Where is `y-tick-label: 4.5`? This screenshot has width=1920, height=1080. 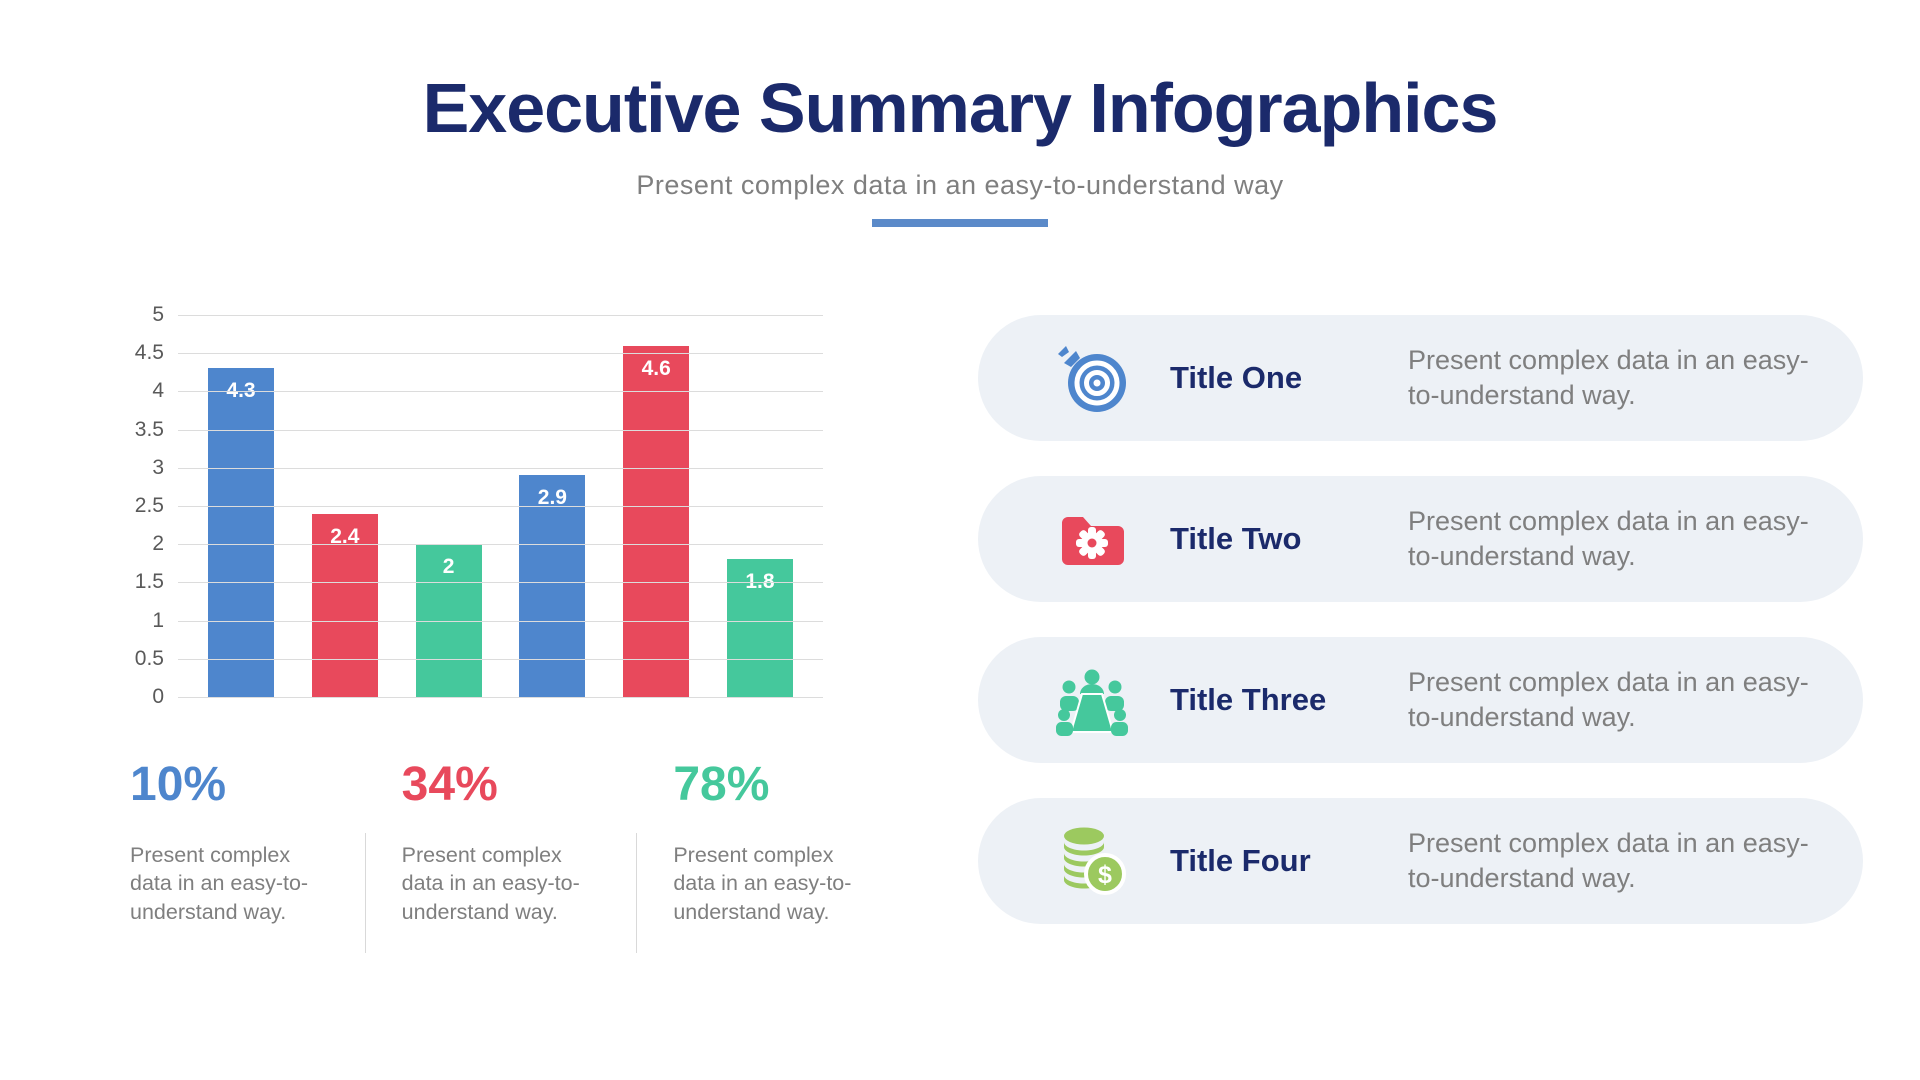 y-tick-label: 4.5 is located at coordinates (149, 353).